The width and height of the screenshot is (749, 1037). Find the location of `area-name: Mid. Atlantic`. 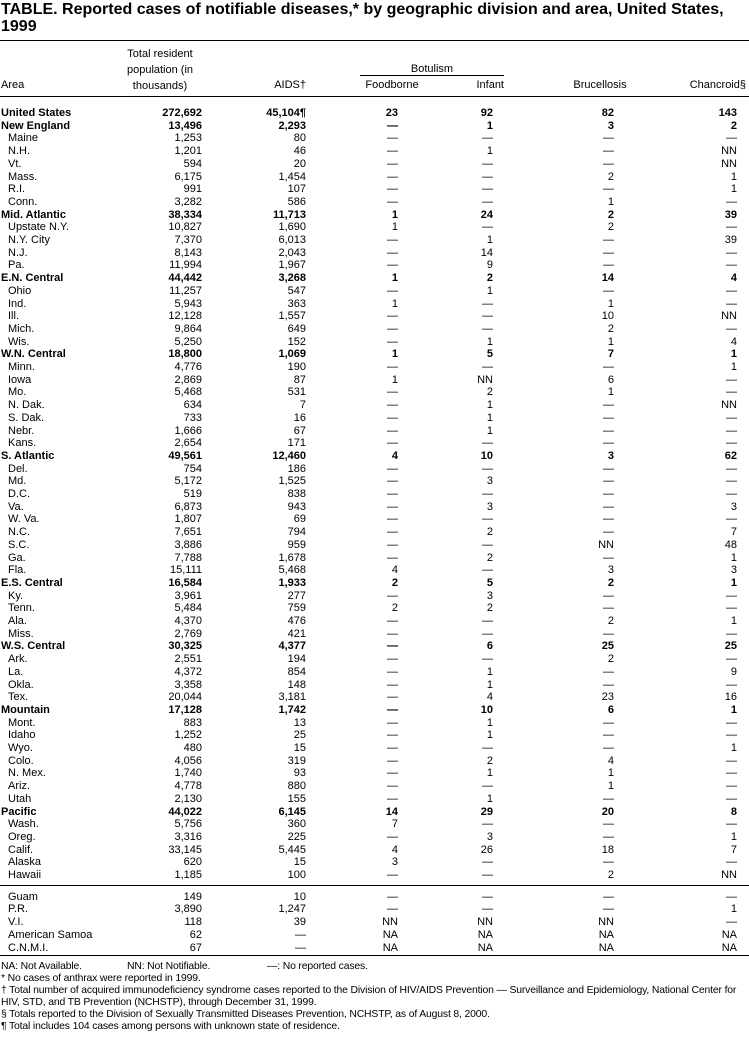

area-name: Mid. Atlantic is located at coordinates (33, 214).